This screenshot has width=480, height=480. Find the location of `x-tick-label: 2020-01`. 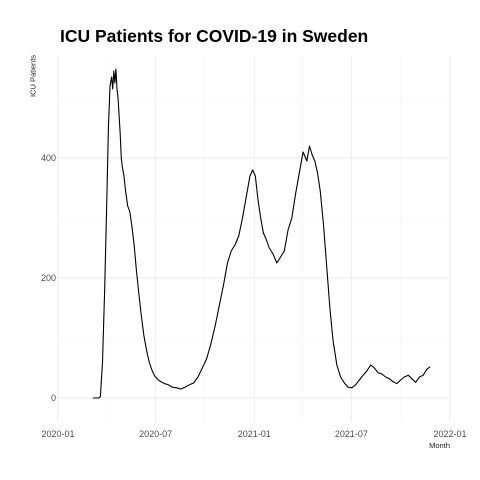

x-tick-label: 2020-01 is located at coordinates (57, 434).